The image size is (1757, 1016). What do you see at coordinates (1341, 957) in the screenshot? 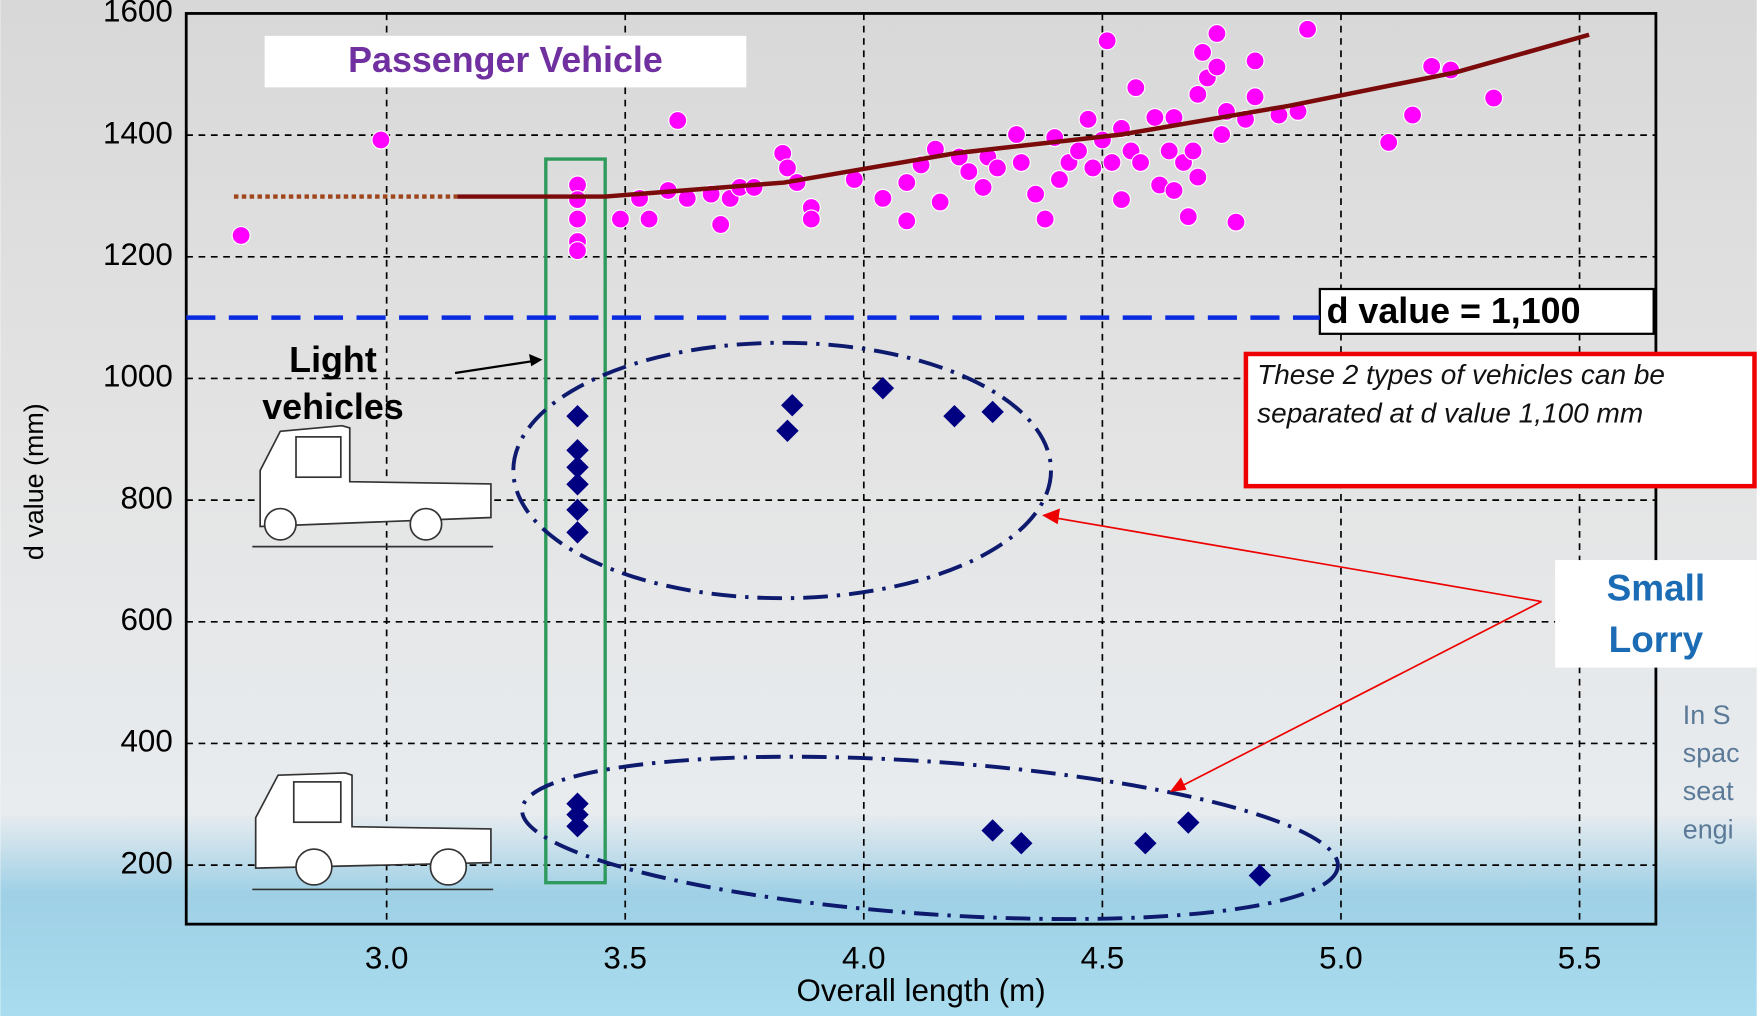
I see `x-tick-label: 5.0` at bounding box center [1341, 957].